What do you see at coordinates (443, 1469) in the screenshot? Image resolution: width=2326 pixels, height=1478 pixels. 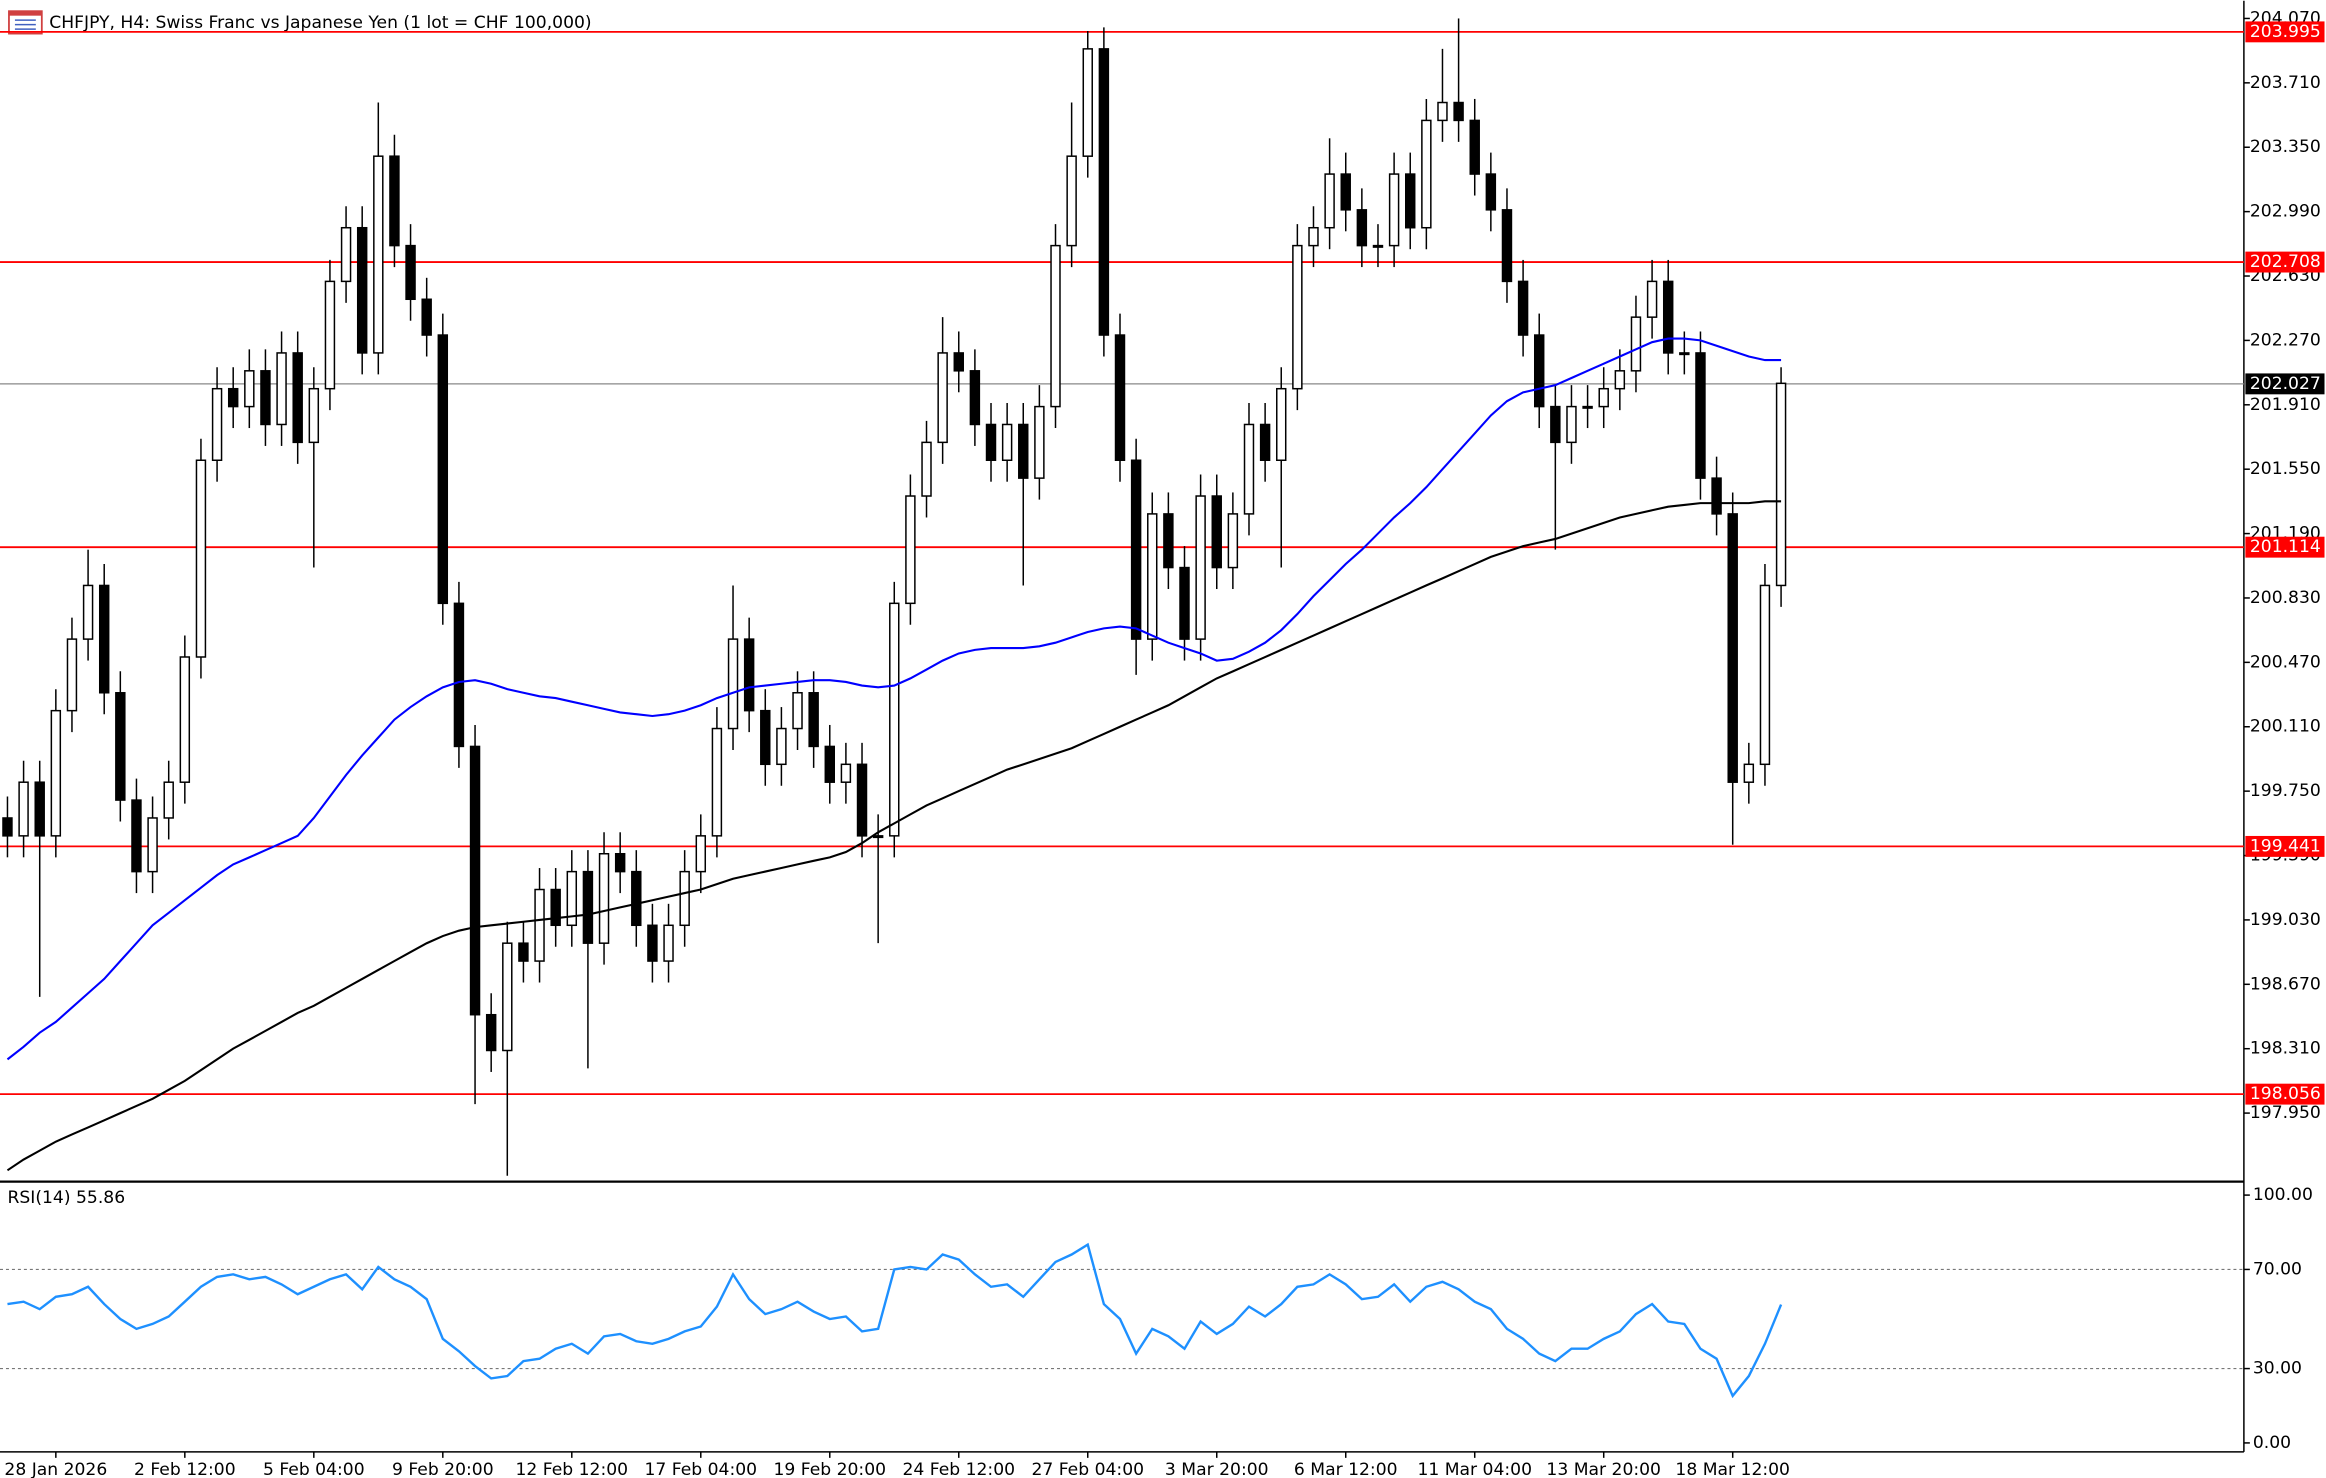 I see `x-tick-label: 9 Feb 20:00` at bounding box center [443, 1469].